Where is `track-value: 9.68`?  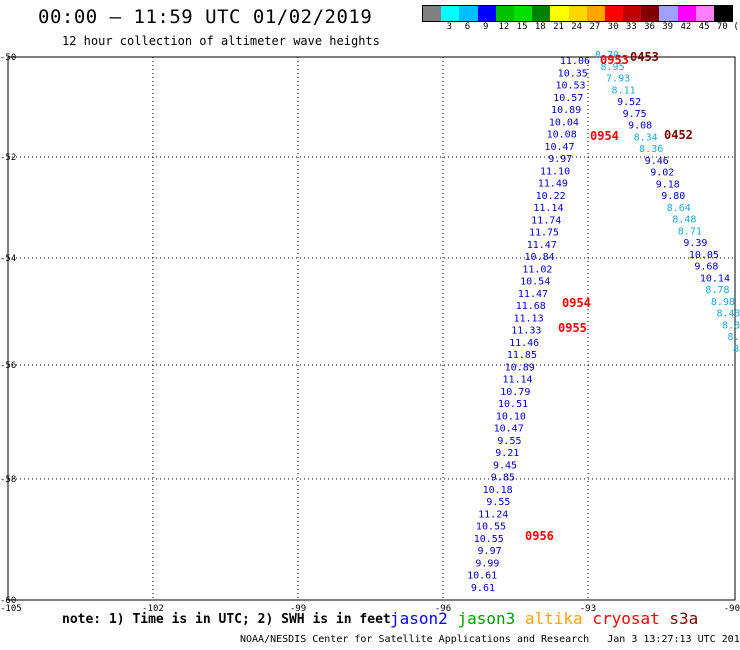
track-value: 9.68 is located at coordinates (706, 267).